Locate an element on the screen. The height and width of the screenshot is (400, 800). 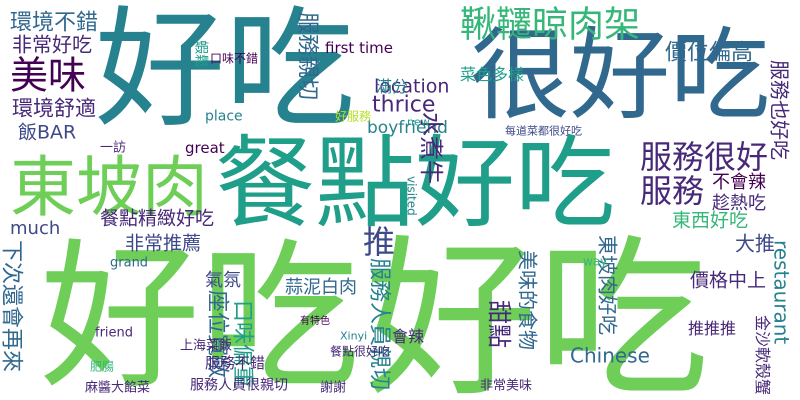
cloud-word: 非常美味 is located at coordinates (506, 385).